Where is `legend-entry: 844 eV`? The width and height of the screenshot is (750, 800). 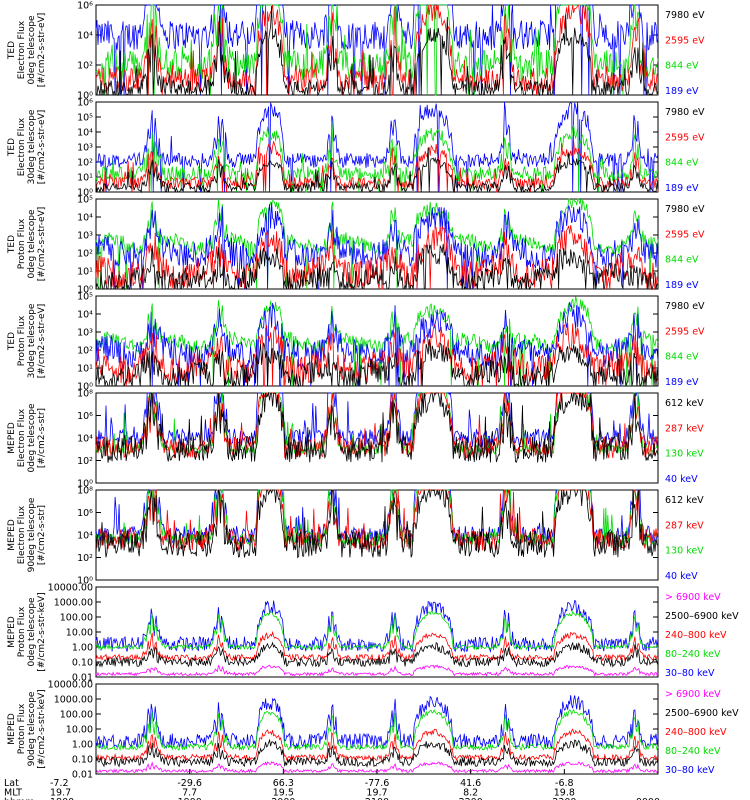 legend-entry: 844 eV is located at coordinates (682, 163).